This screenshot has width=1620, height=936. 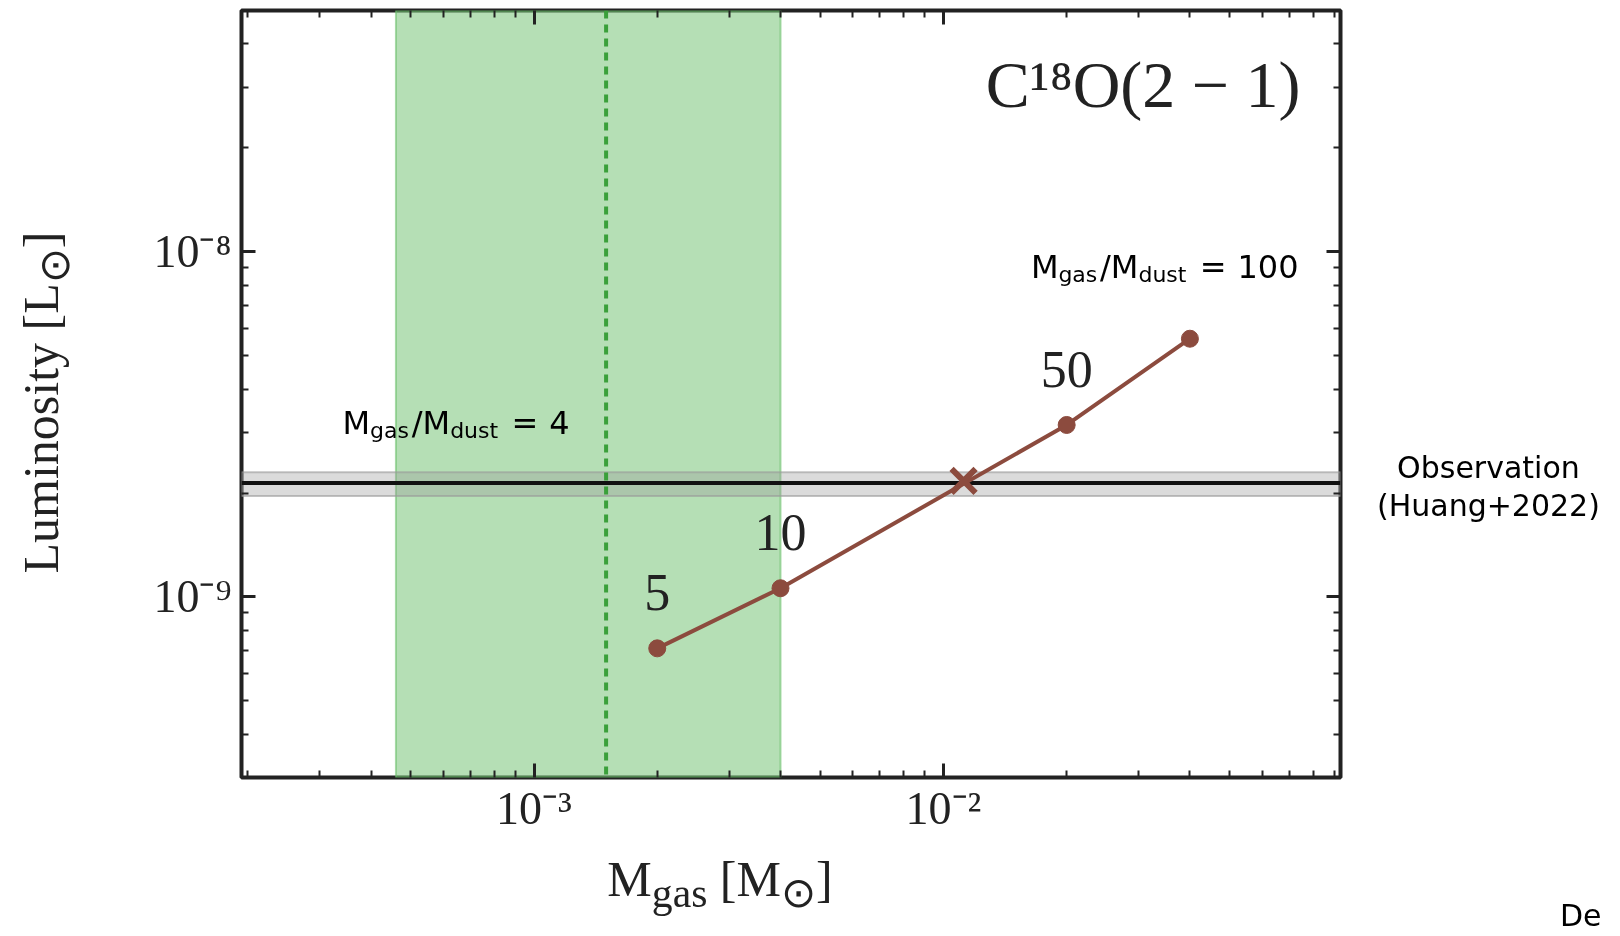 I want to click on ref-line-label: Observation (Huang+2022), so click(x=1488, y=486).